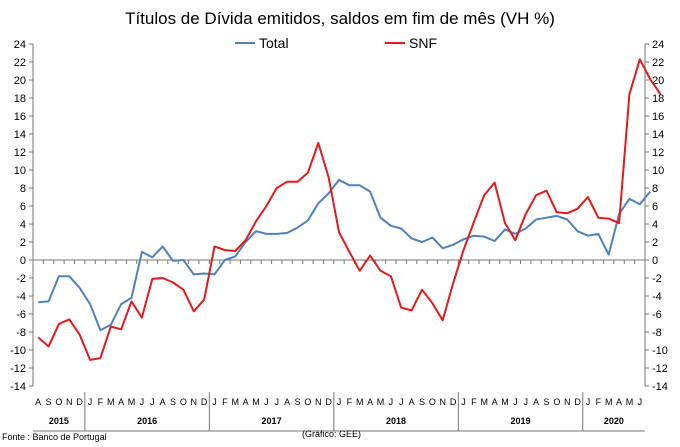 The width and height of the screenshot is (680, 447). I want to click on y-tick-label-left: -10, so click(18, 351).